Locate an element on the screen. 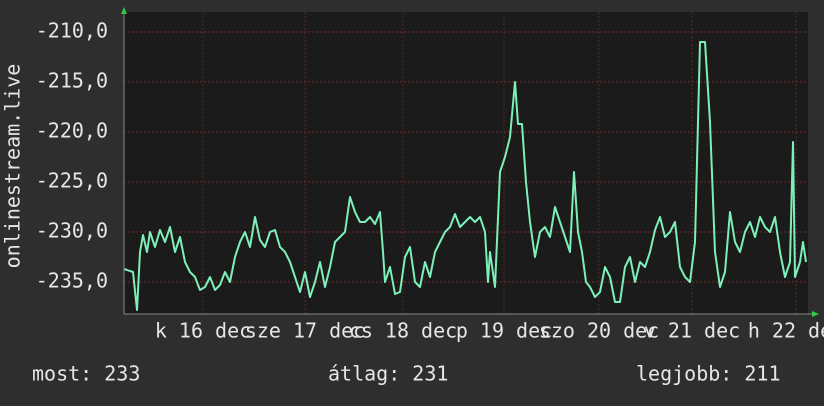  y-tick-label: -210,0 is located at coordinates (72, 31).